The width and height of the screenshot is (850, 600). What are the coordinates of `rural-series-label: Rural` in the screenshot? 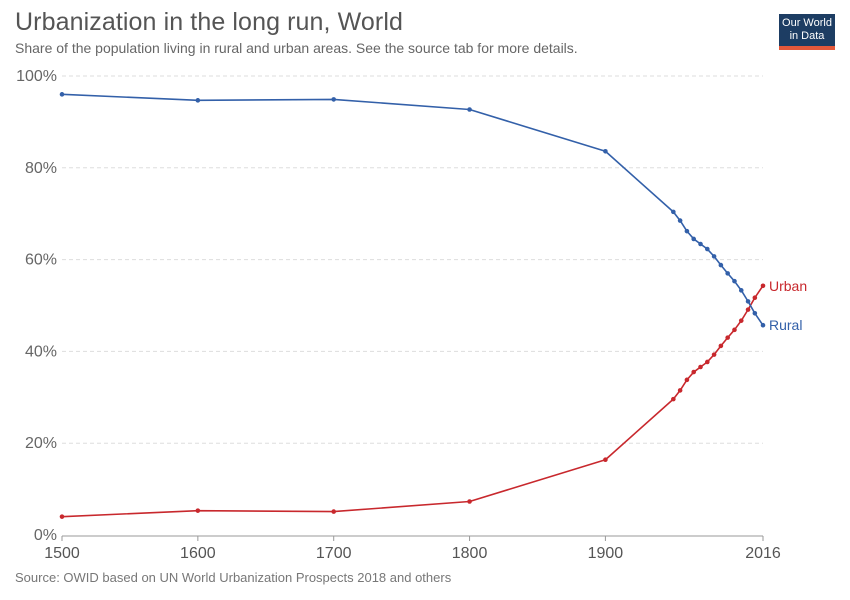 It's located at (785, 325).